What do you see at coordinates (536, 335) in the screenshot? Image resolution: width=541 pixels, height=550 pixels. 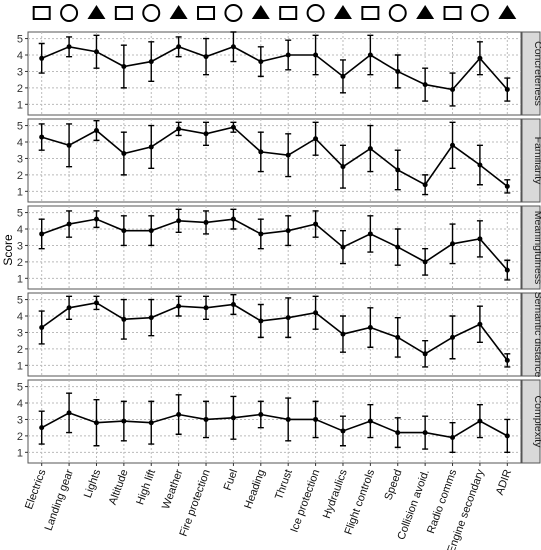 I see `strip-label: Semantic distance` at bounding box center [536, 335].